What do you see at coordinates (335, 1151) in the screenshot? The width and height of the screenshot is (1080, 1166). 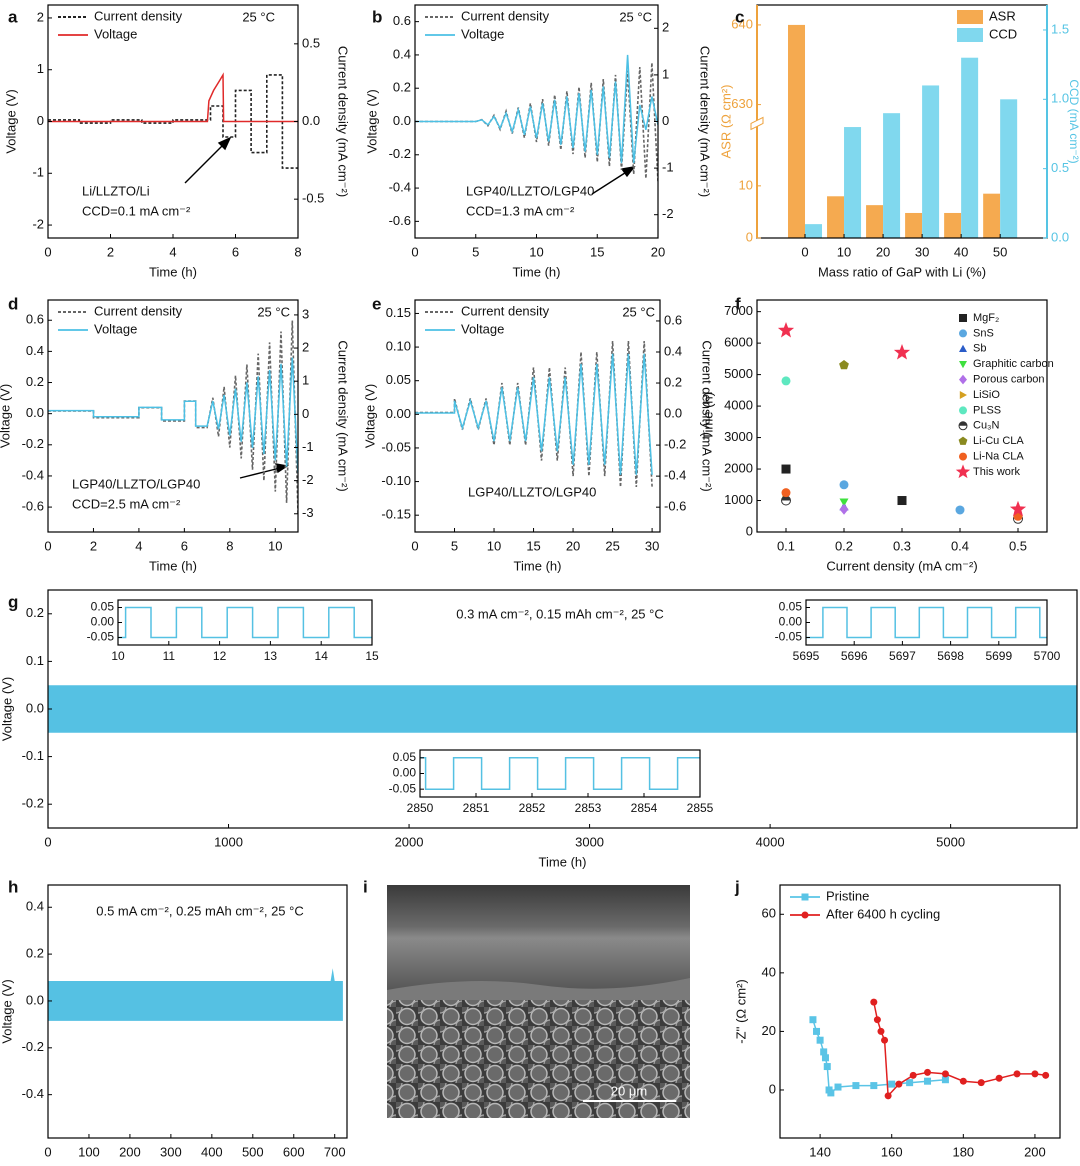 I see `x-tick-label: 700` at bounding box center [335, 1151].